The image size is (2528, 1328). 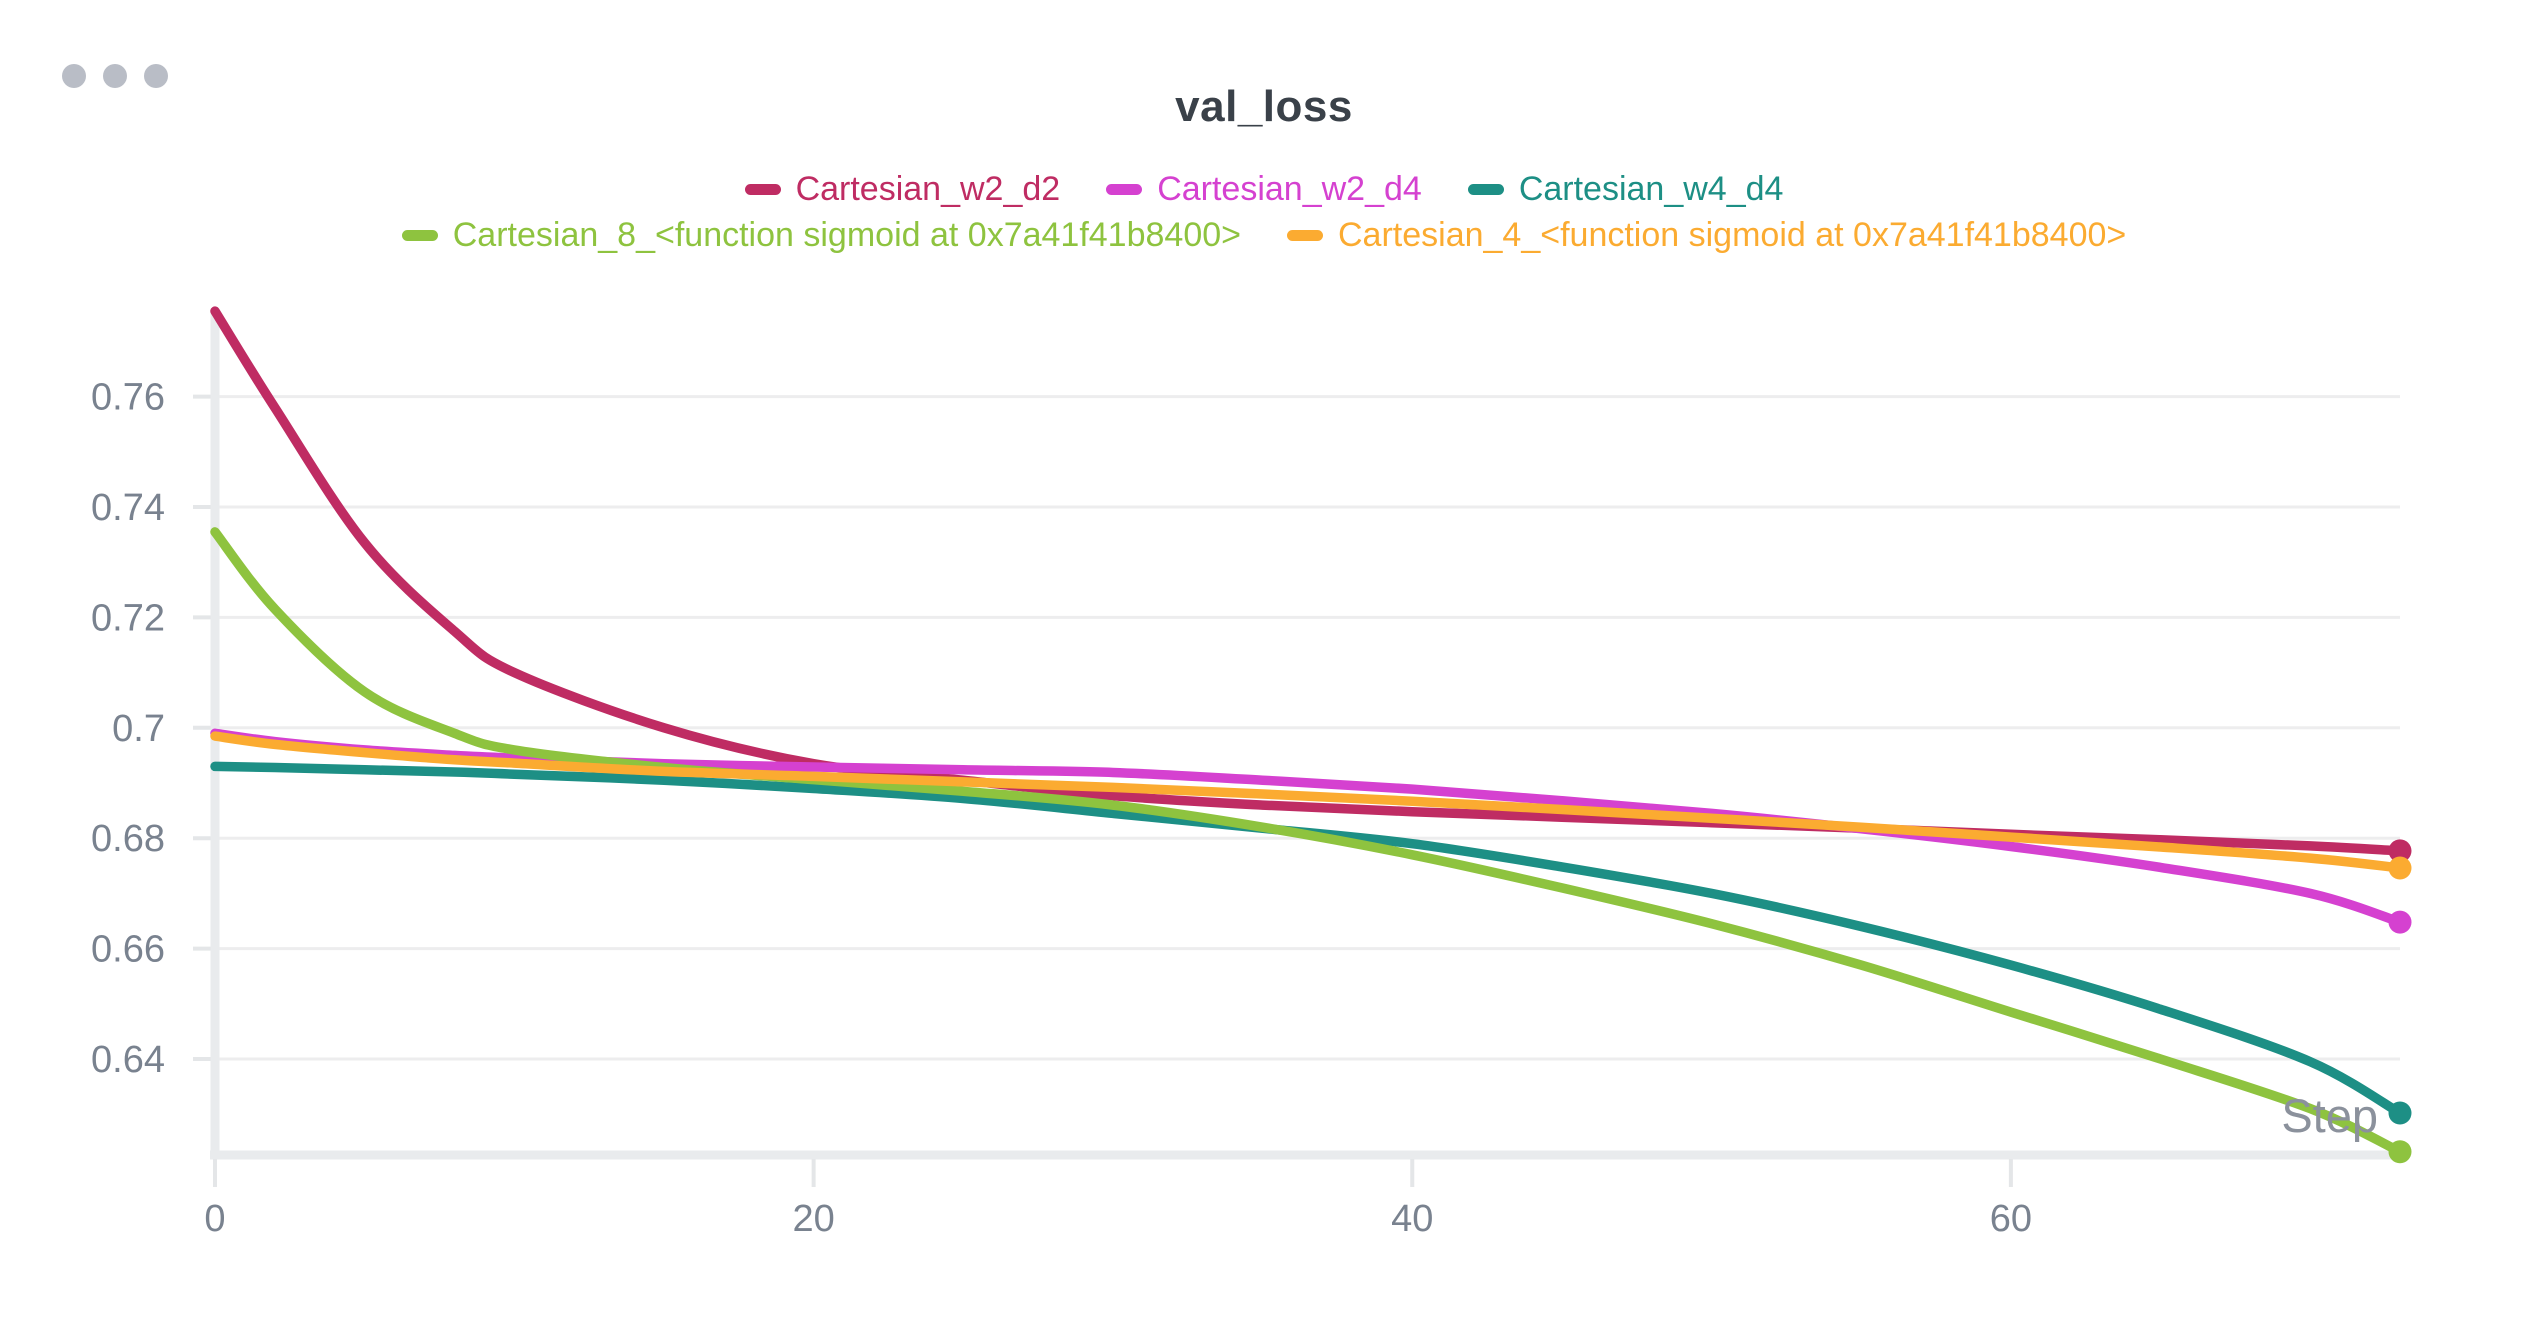 I want to click on y-tick-label: 0.74, so click(x=128, y=508).